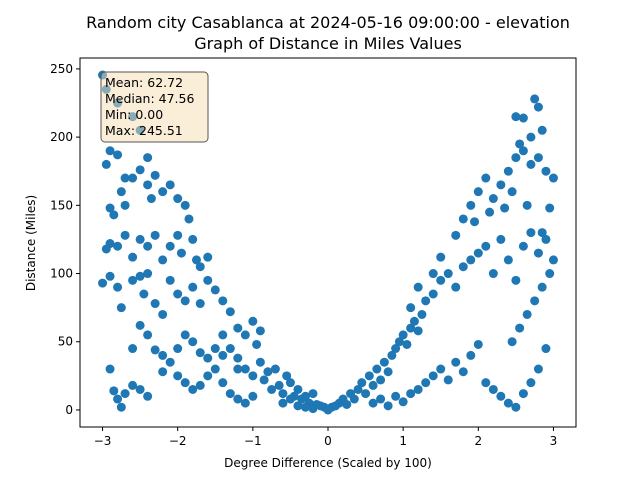  I want to click on x-tick-label: 2, so click(478, 441).